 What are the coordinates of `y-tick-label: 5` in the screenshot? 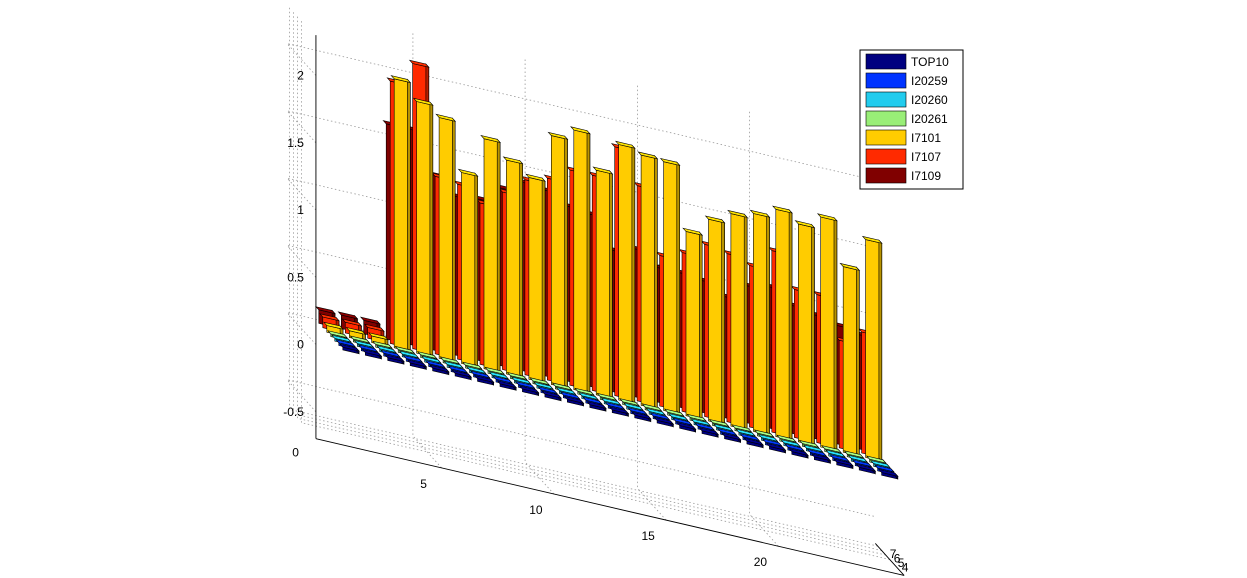 It's located at (901, 563).